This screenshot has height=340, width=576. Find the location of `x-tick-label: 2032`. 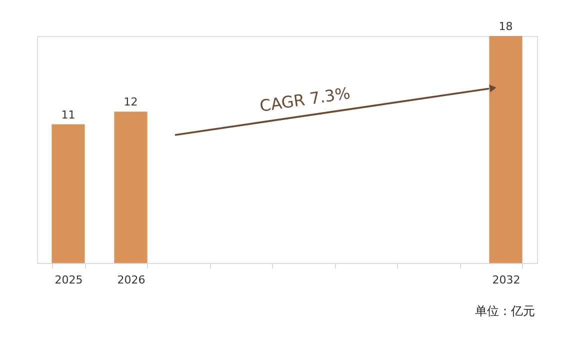

x-tick-label: 2032 is located at coordinates (506, 280).